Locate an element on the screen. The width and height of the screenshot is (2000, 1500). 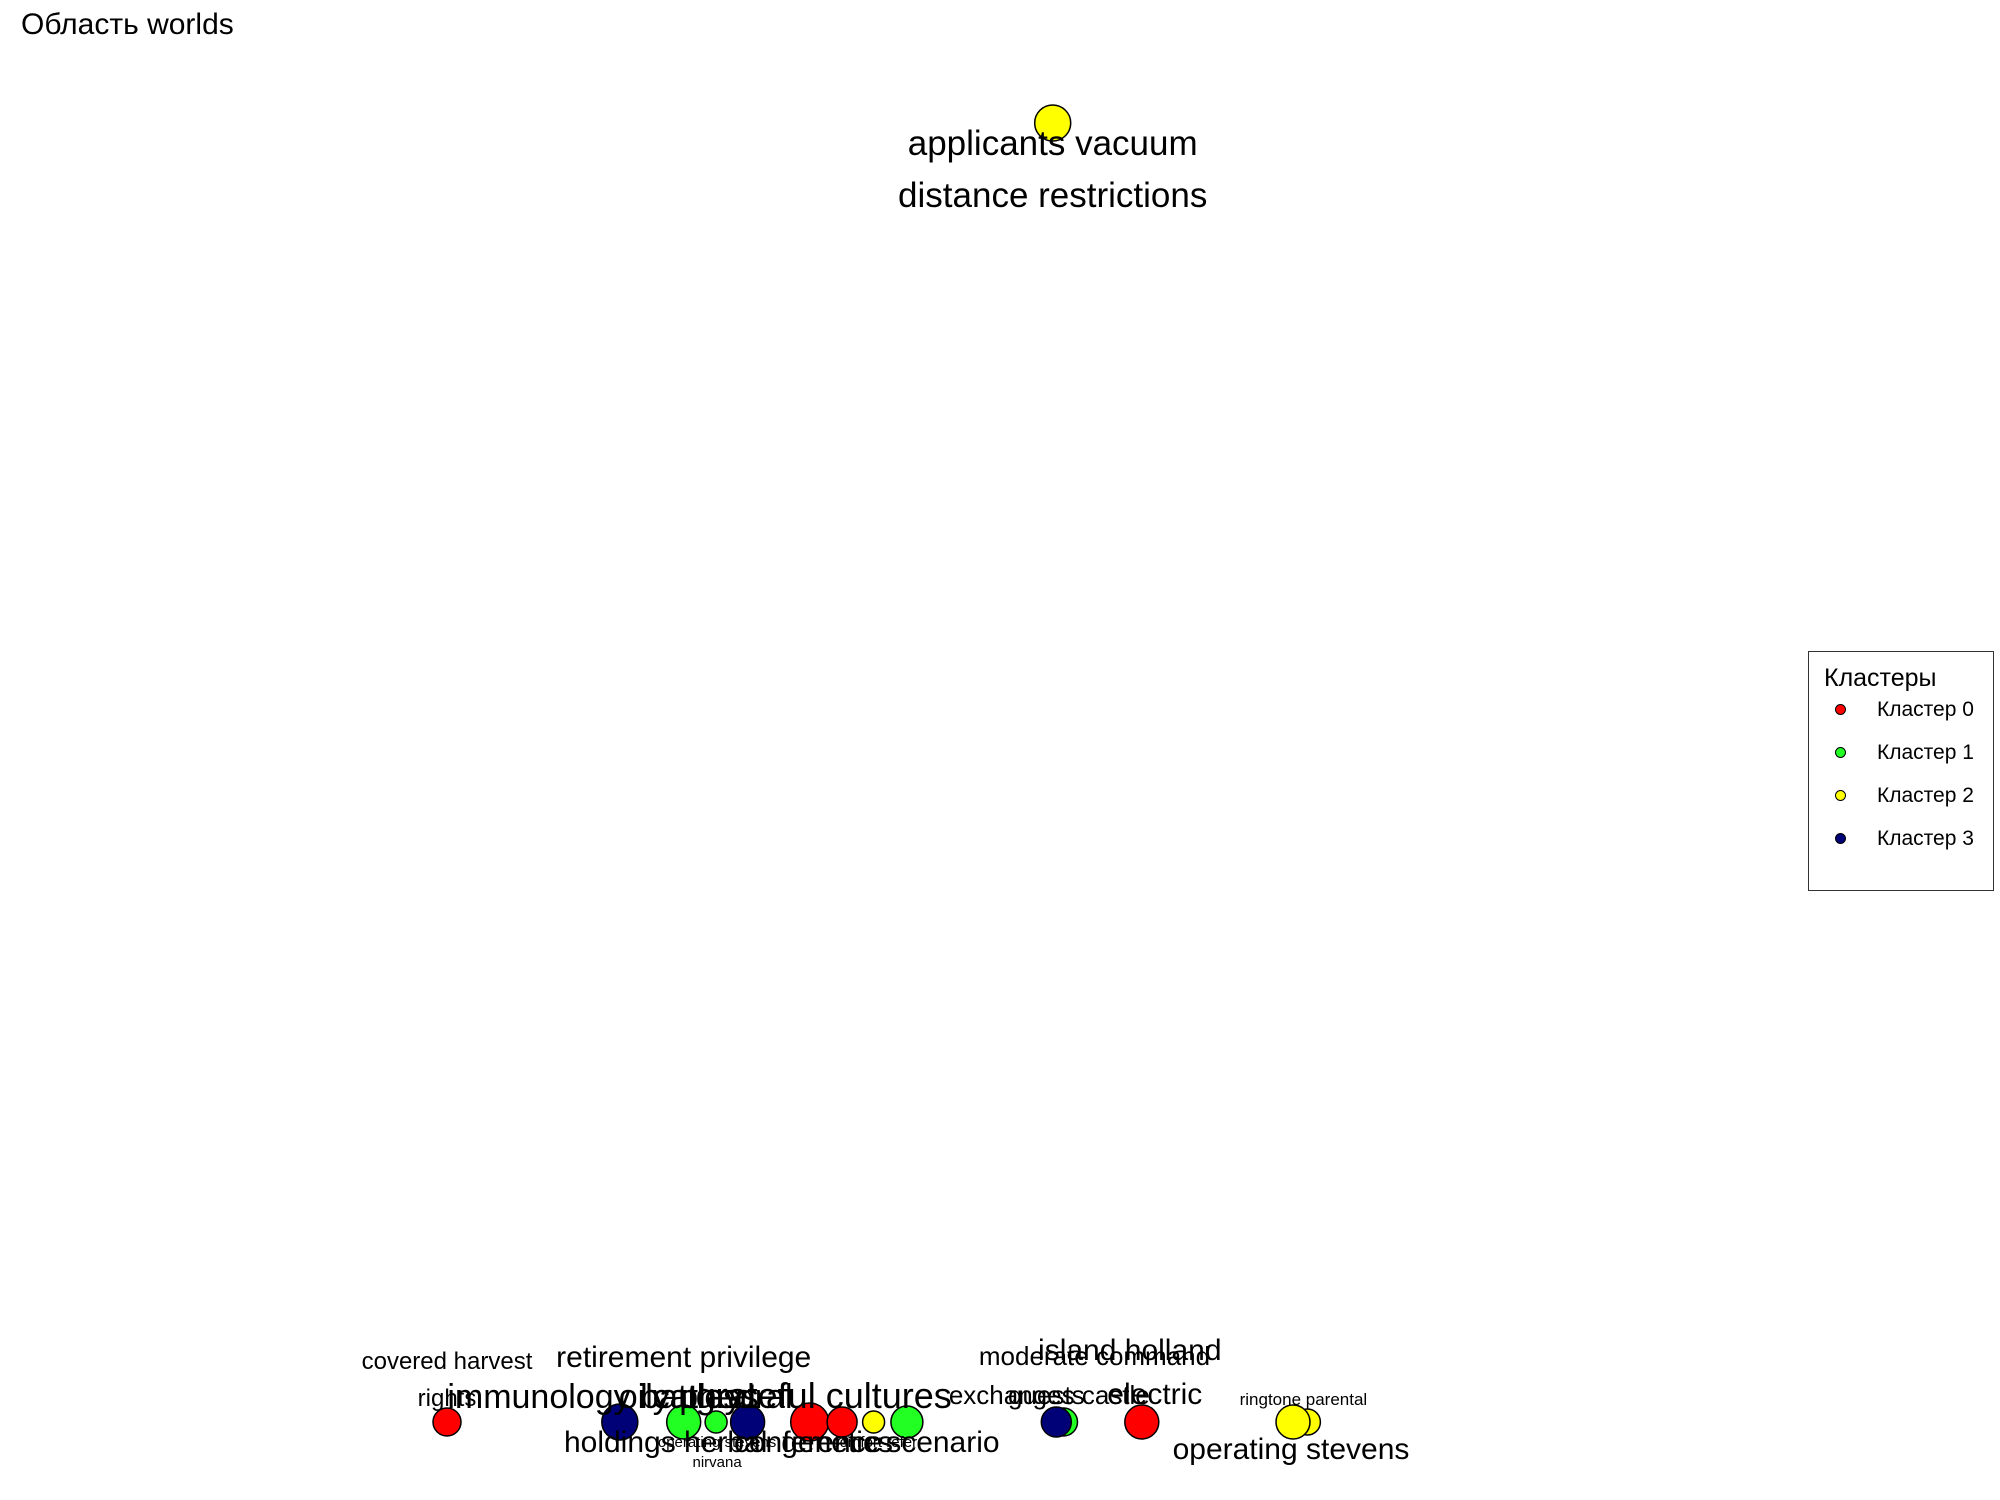
point-label: holdings herbal is located at coordinates (665, 1442).